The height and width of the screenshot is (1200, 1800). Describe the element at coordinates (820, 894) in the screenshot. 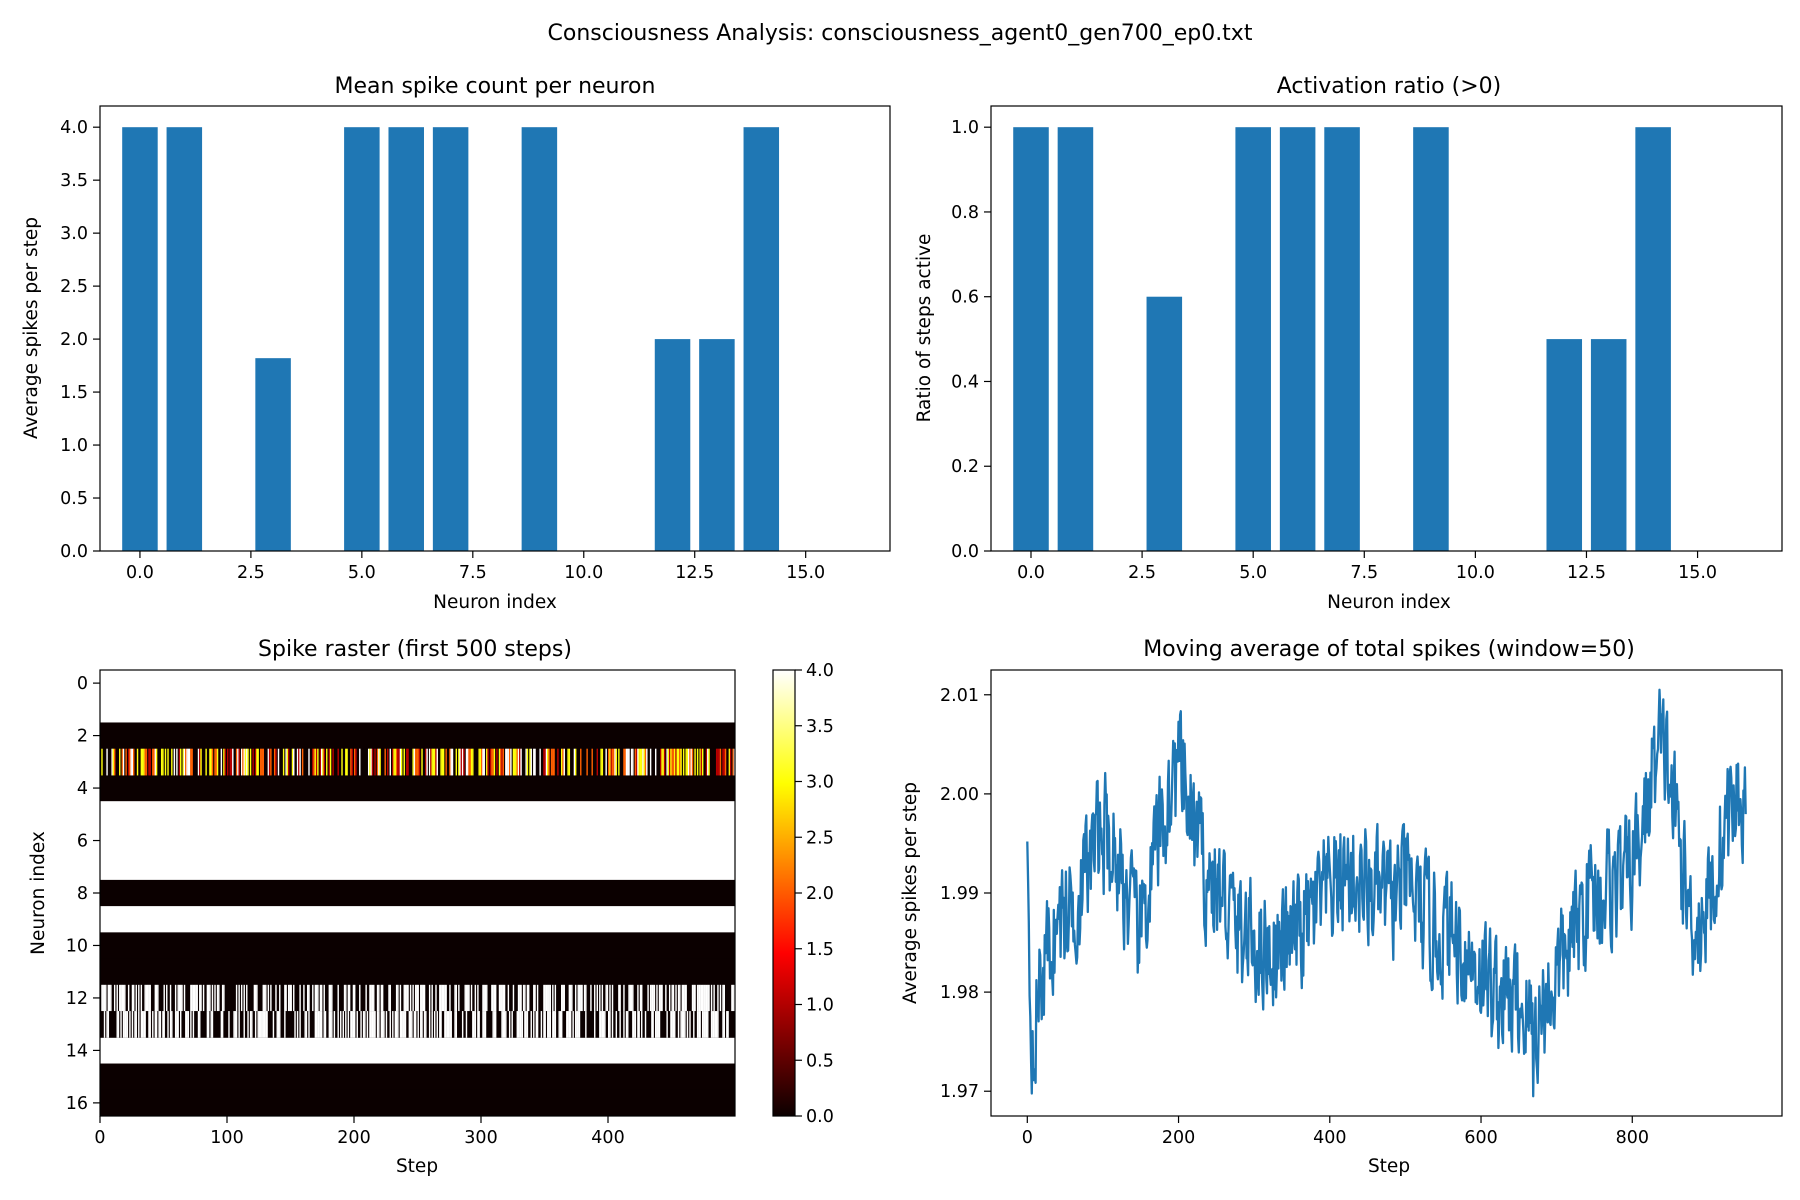

I see `colorbar-tick-label: 2.0` at that location.